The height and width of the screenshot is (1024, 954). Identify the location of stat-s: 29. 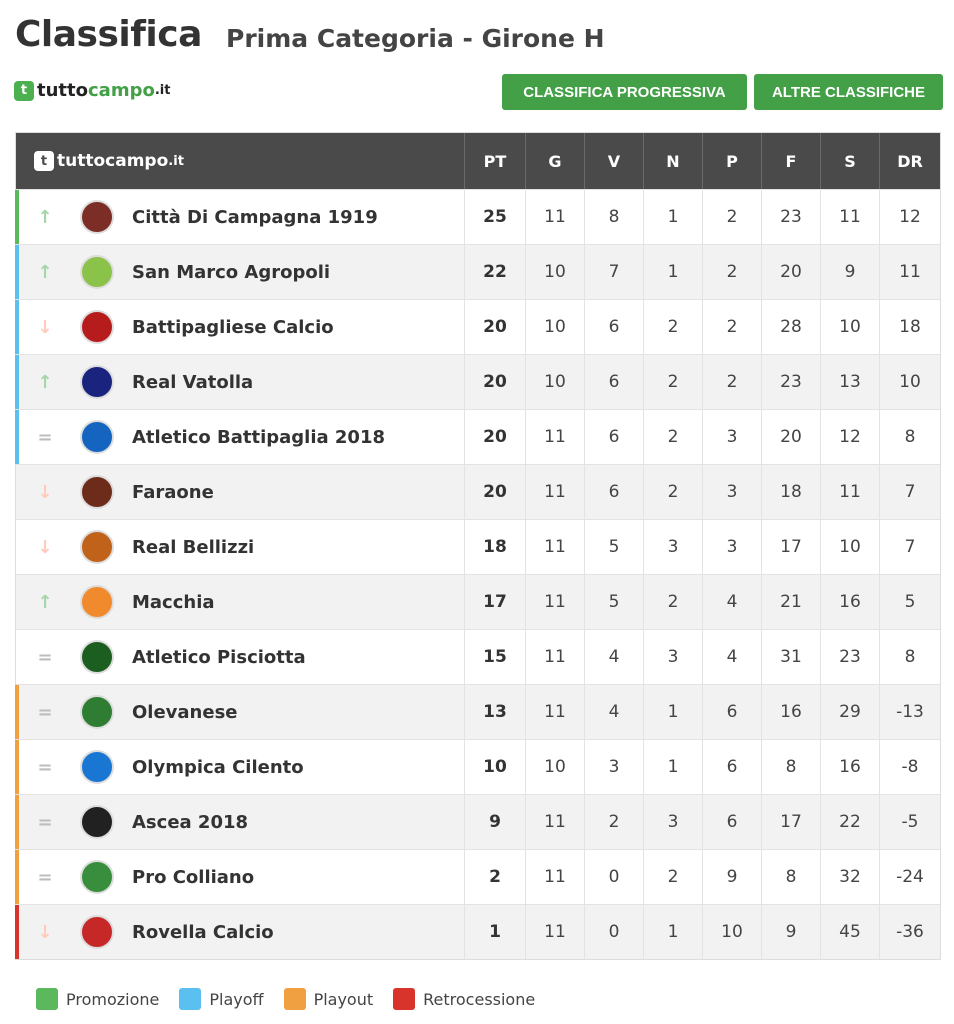
(849, 712).